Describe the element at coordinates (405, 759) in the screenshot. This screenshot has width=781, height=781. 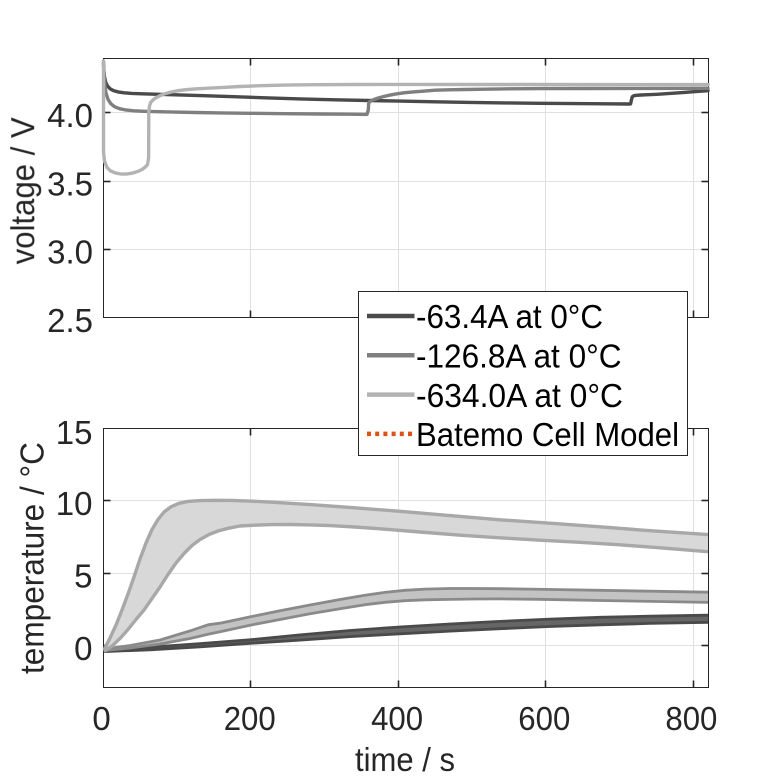
I see `svg-text: time / s` at that location.